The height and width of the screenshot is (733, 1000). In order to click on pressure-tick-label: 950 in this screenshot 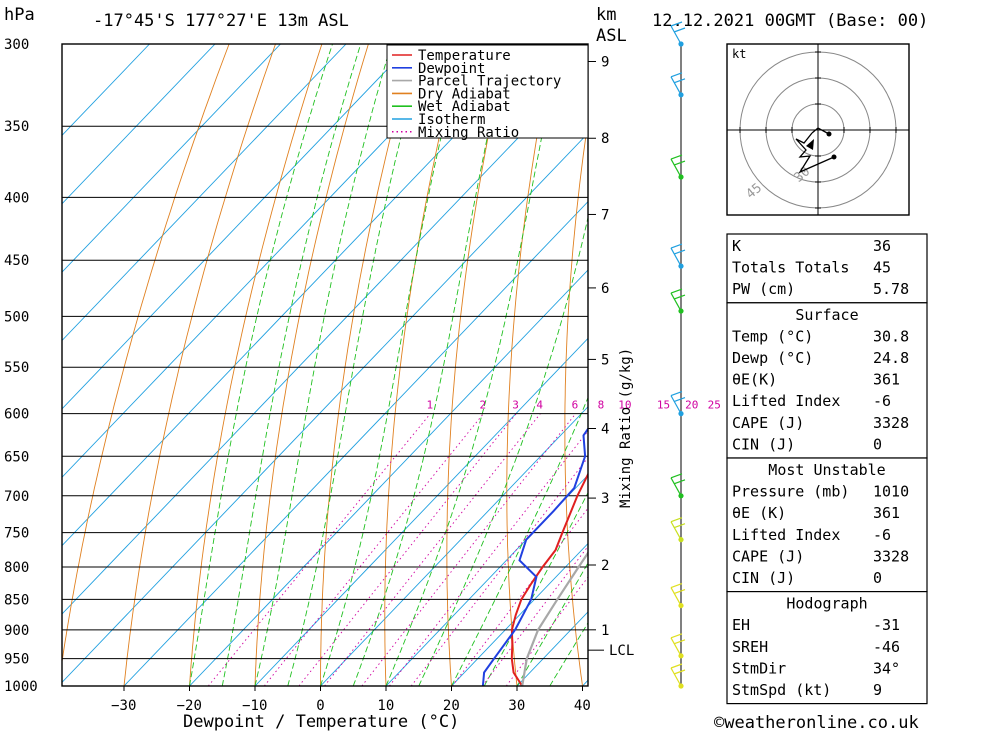, I will do `click(16, 660)`.